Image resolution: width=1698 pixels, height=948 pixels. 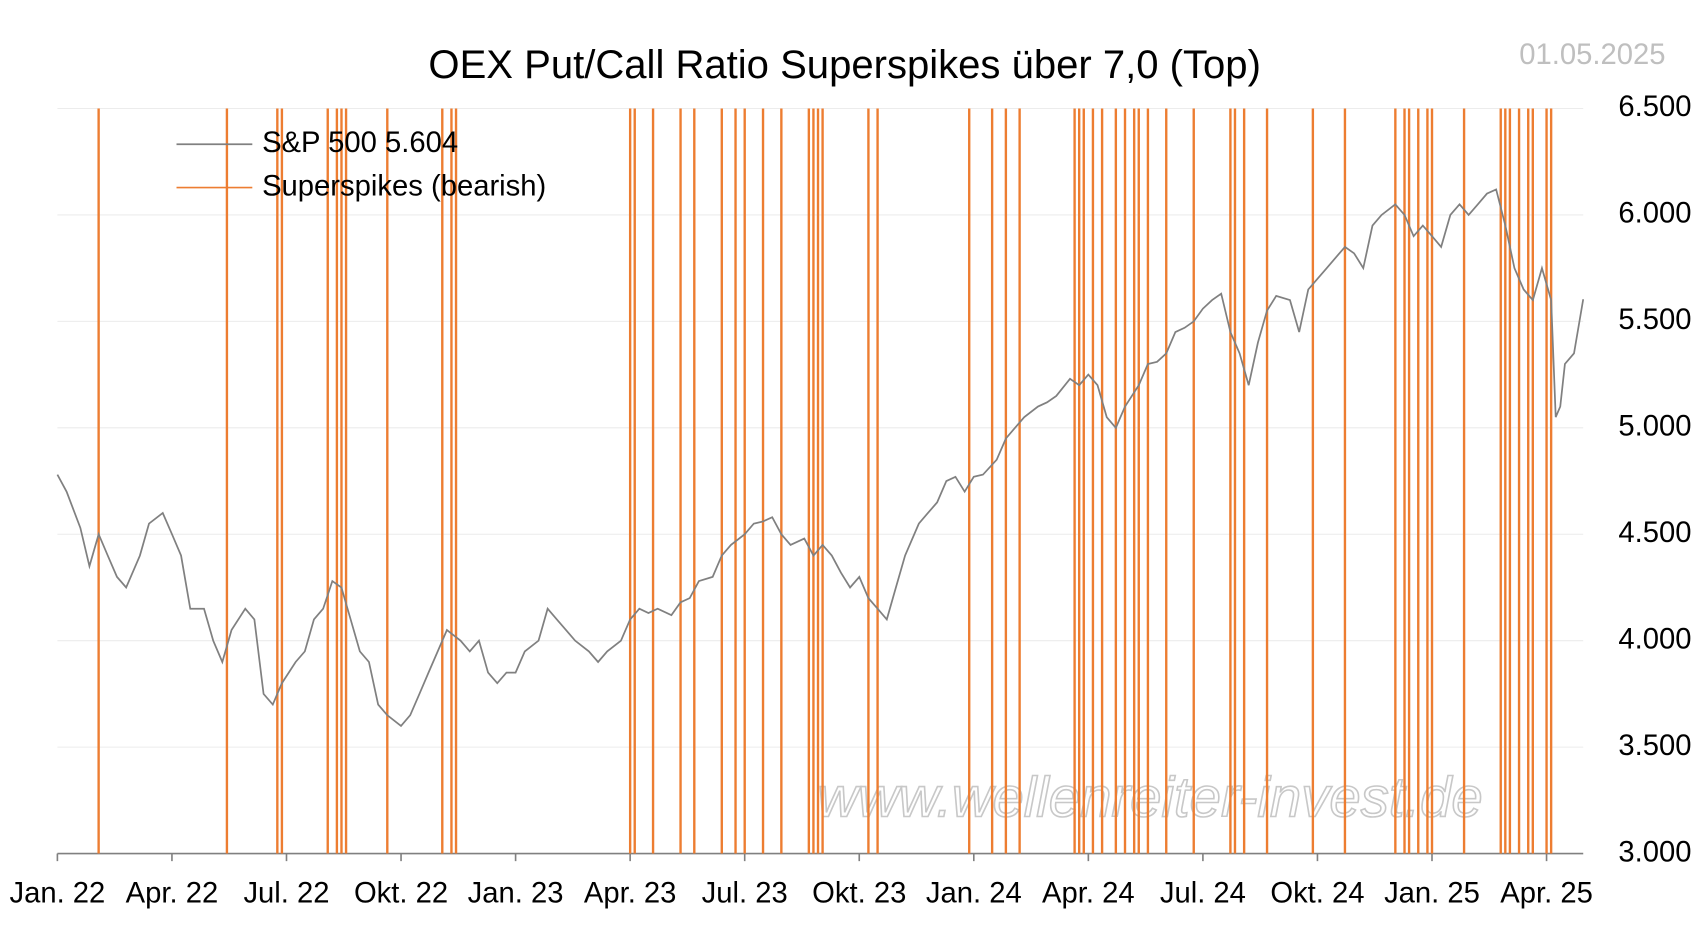 I want to click on x-tick-label: Jan. 24, so click(x=974, y=893).